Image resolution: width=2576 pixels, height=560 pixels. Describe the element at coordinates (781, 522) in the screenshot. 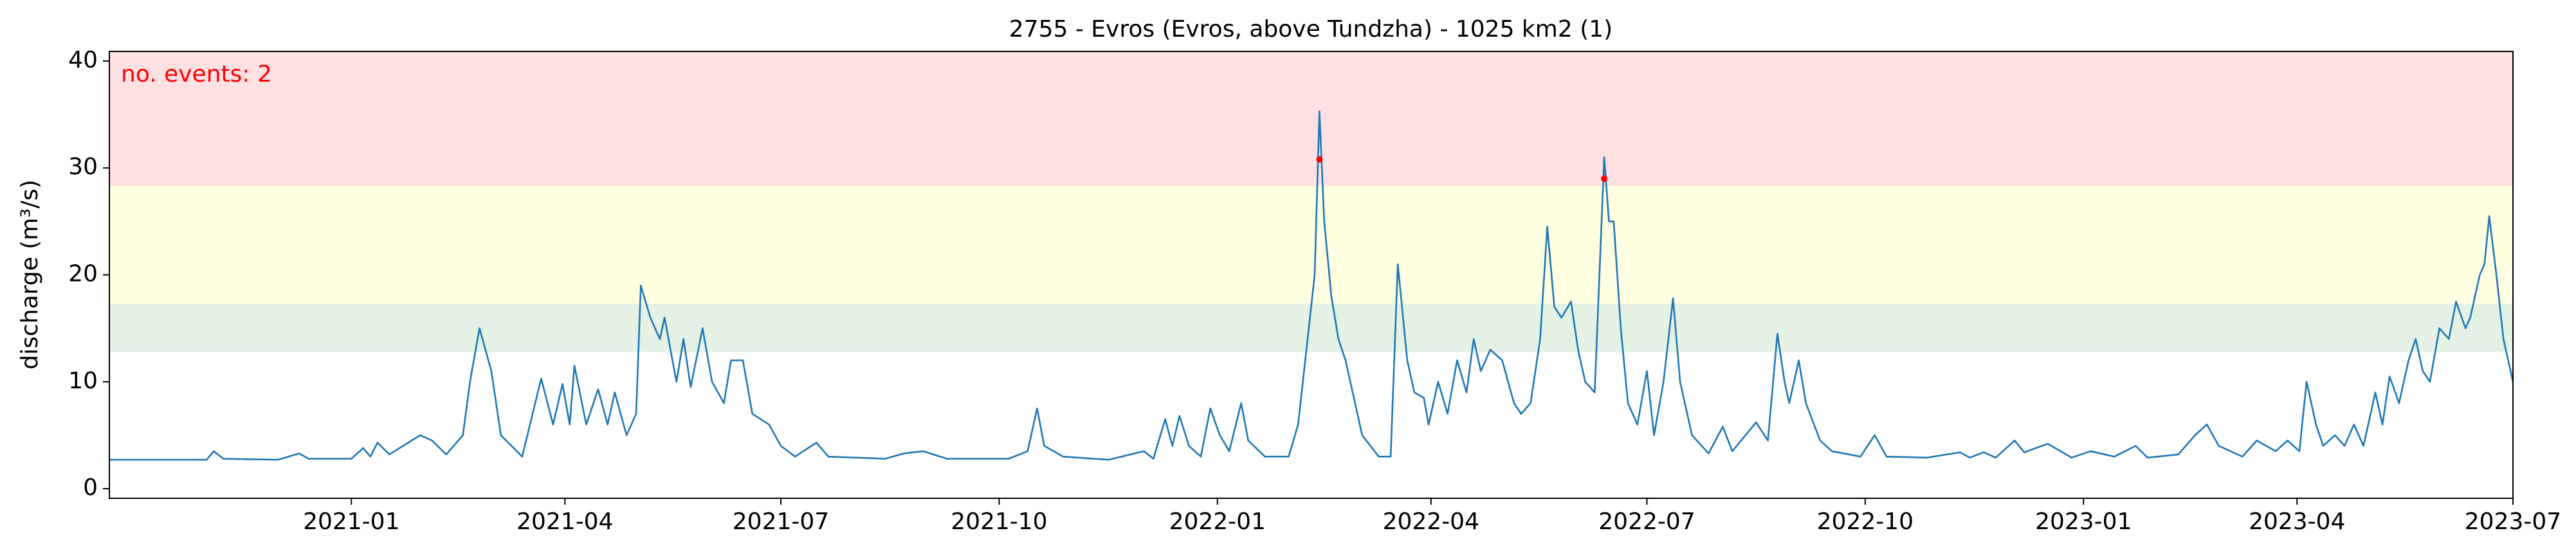

I see `x-tick-label: 2021-07` at that location.